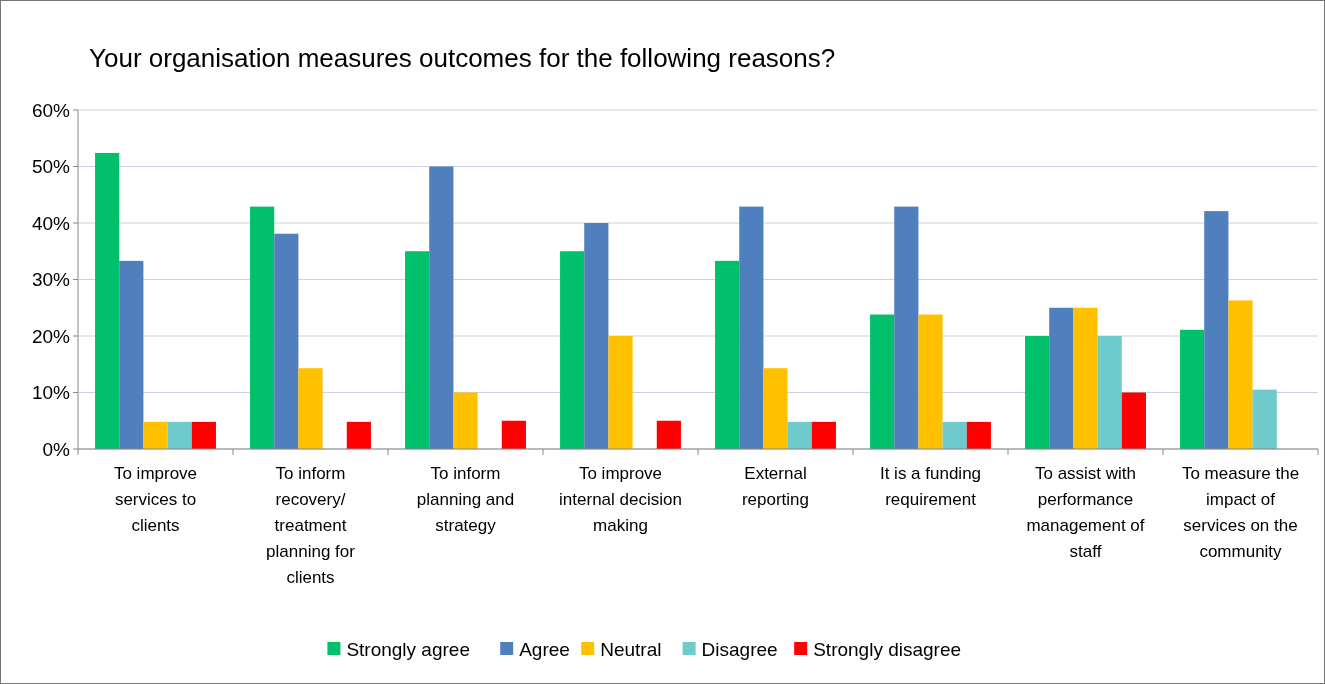 The height and width of the screenshot is (684, 1325). I want to click on legend-label: Disagree, so click(739, 649).